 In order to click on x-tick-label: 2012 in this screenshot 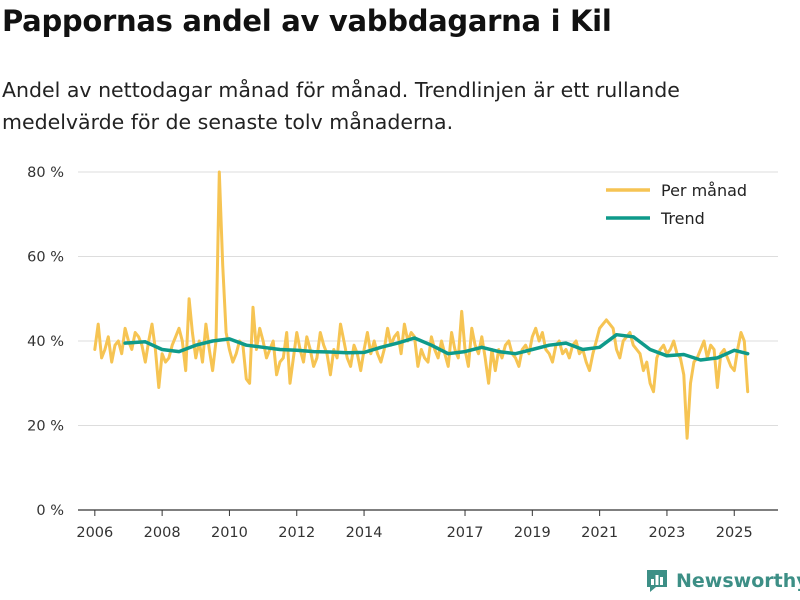, I will do `click(296, 533)`.